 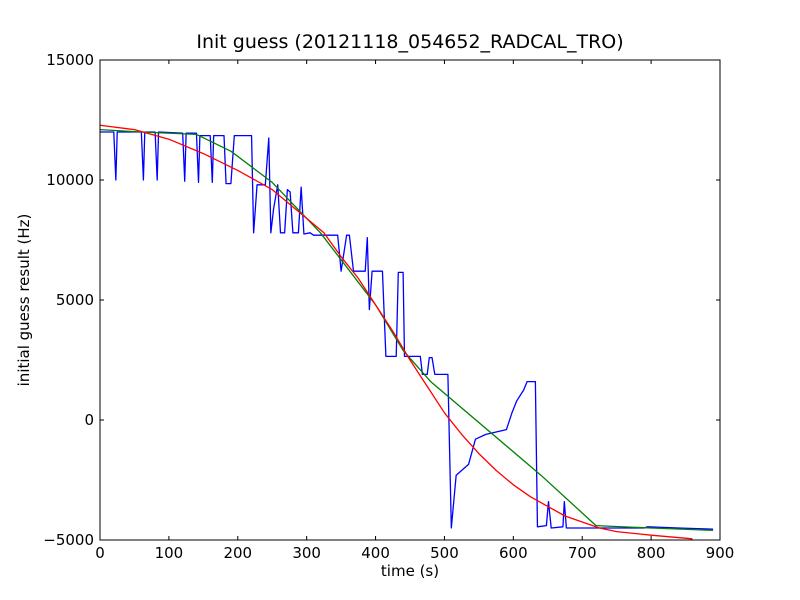 I want to click on y-tick-label: 15000, so click(x=70, y=60).